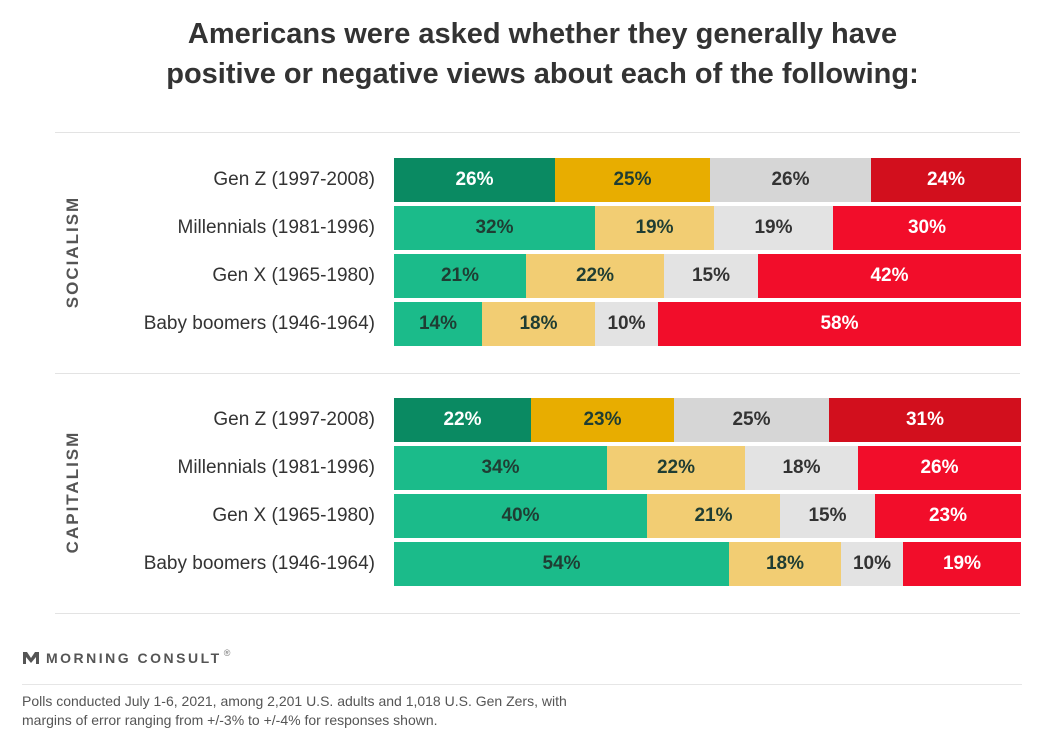  What do you see at coordinates (227, 653) in the screenshot?
I see `brand-registered-mark: ®` at bounding box center [227, 653].